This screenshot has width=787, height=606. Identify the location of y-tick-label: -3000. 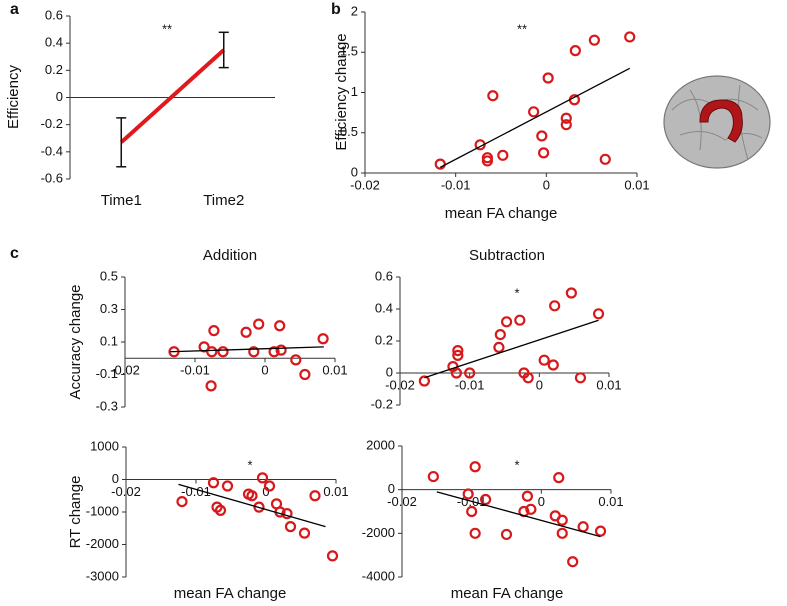
(102, 575).